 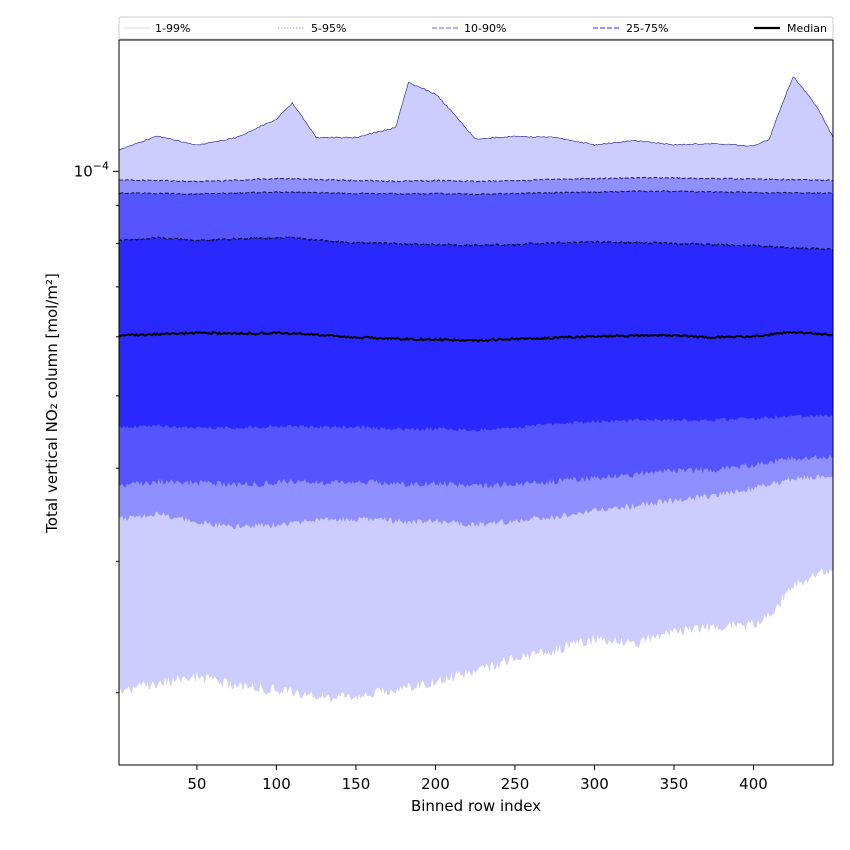 What do you see at coordinates (96, 426) in the screenshot?
I see `y-axis: 10−4` at bounding box center [96, 426].